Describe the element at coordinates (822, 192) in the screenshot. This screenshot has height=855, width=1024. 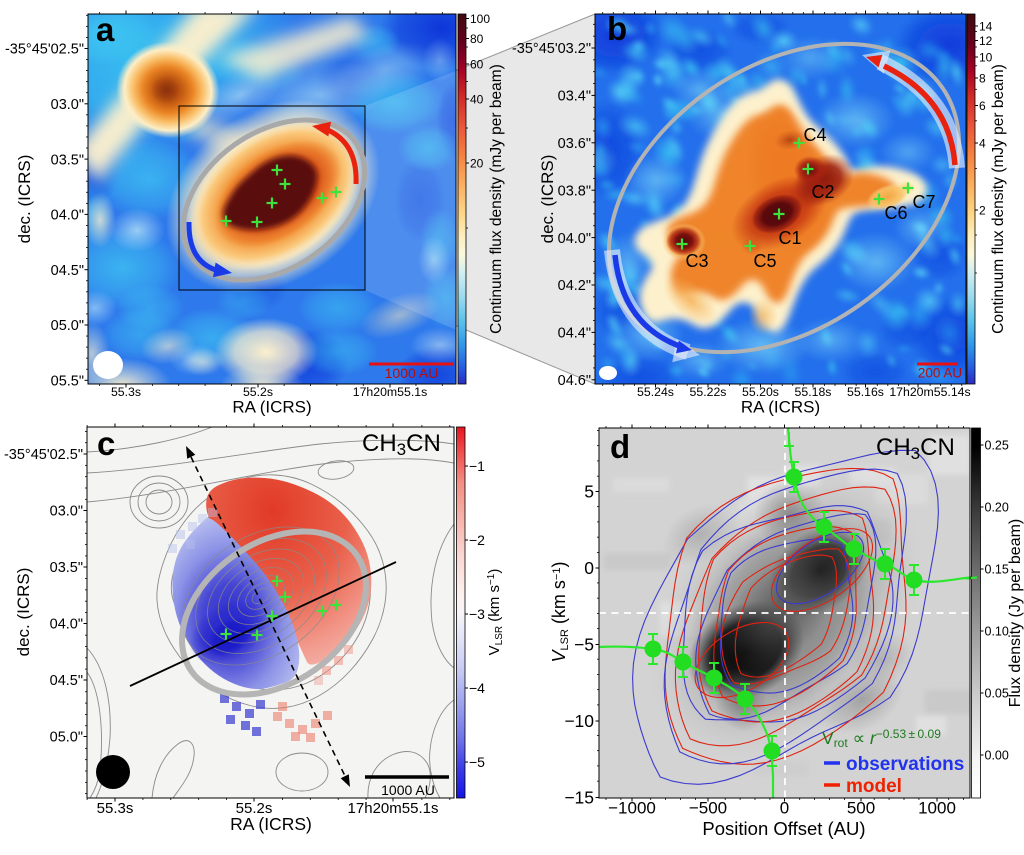
I see `svg-text: C2` at that location.